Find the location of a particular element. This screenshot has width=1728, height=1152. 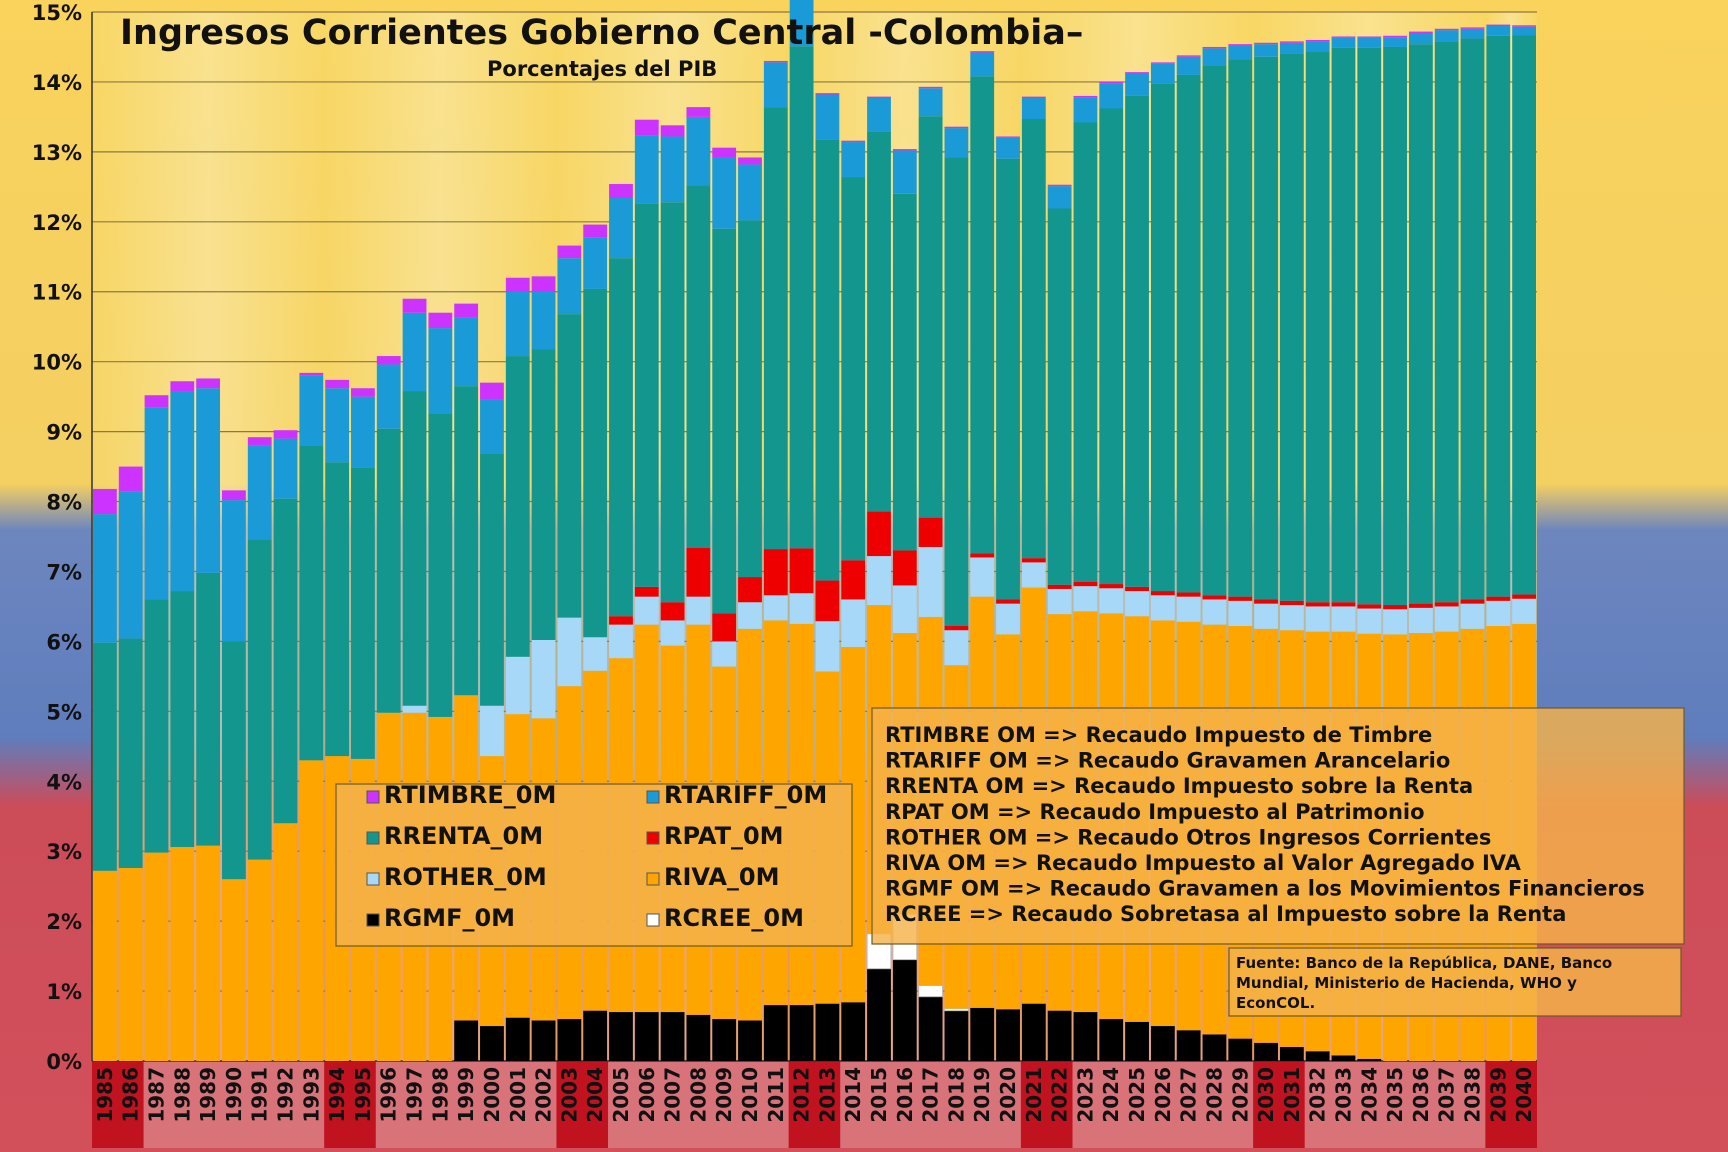

bar-rtimbre-0m-2000 is located at coordinates (492, 391).